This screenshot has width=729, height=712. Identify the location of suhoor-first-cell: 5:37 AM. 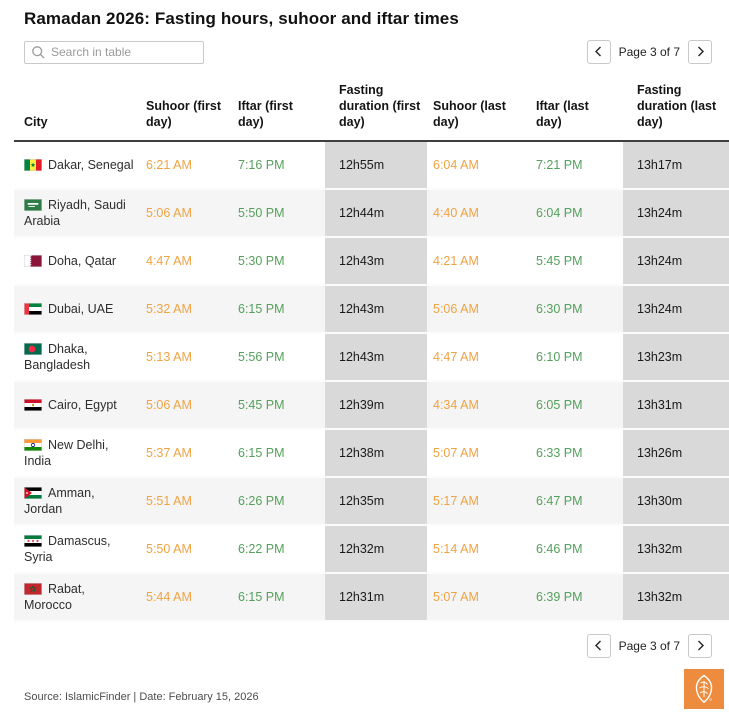
(186, 454).